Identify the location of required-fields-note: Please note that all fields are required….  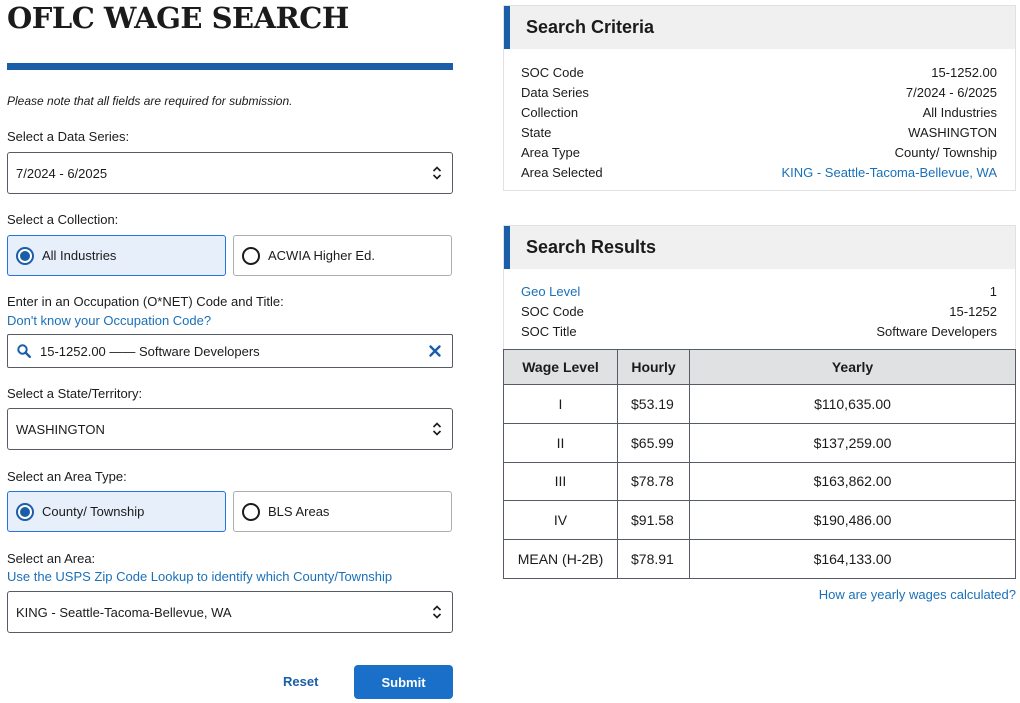
(150, 101).